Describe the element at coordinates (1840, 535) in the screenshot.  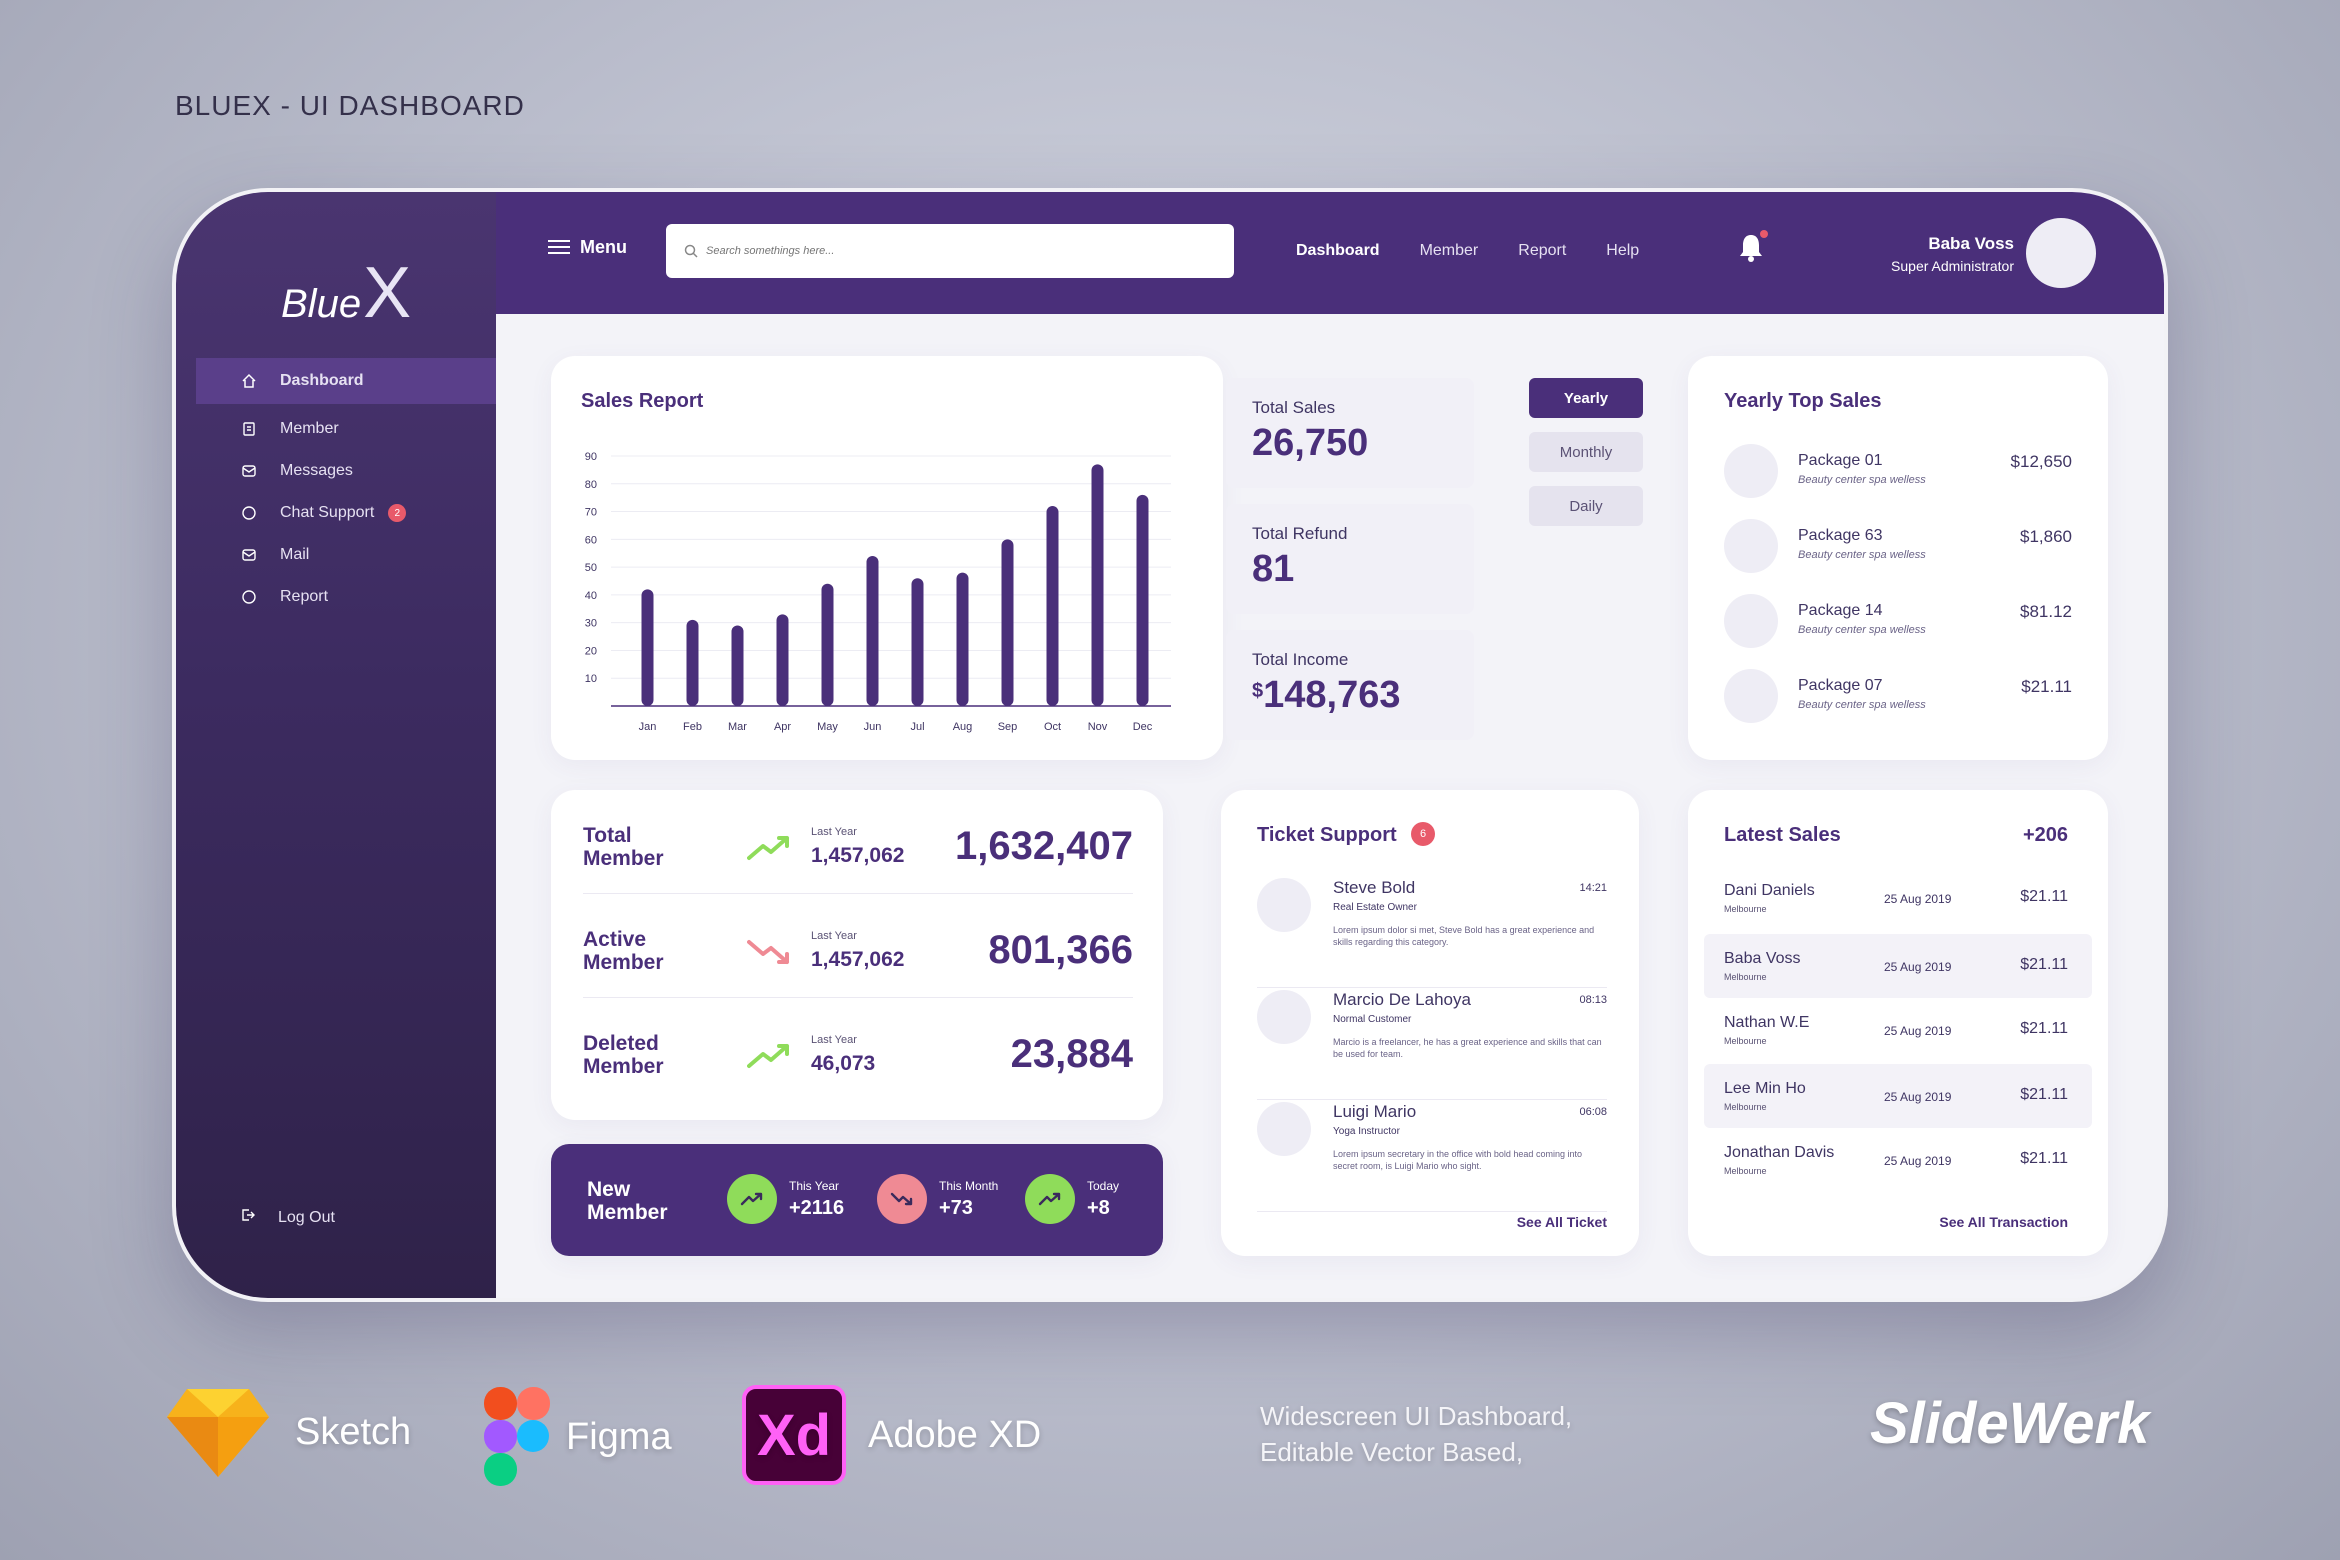
I see `package-name: Package 63` at that location.